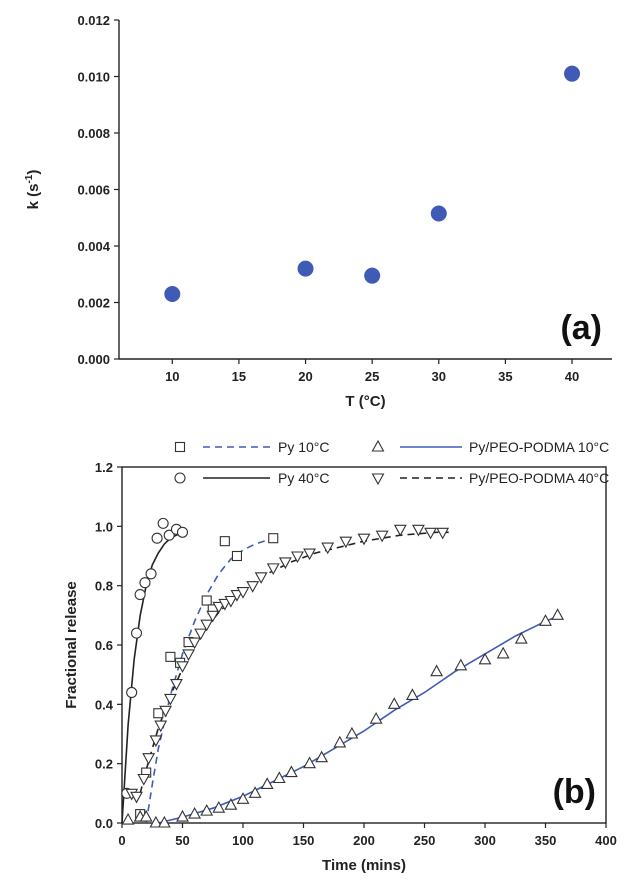 This screenshot has height=886, width=626. Describe the element at coordinates (581, 328) in the screenshot. I see `panel-label: (a)` at that location.